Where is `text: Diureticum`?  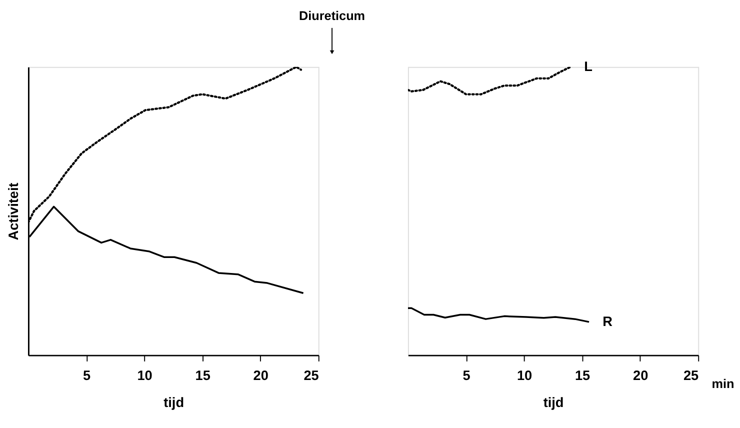
text: Diureticum is located at coordinates (332, 16).